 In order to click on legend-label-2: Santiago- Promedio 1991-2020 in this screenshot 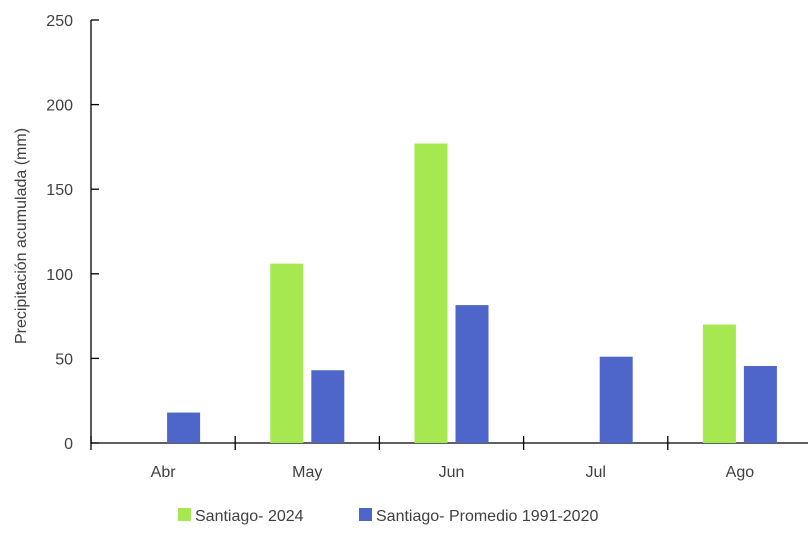, I will do `click(487, 516)`.